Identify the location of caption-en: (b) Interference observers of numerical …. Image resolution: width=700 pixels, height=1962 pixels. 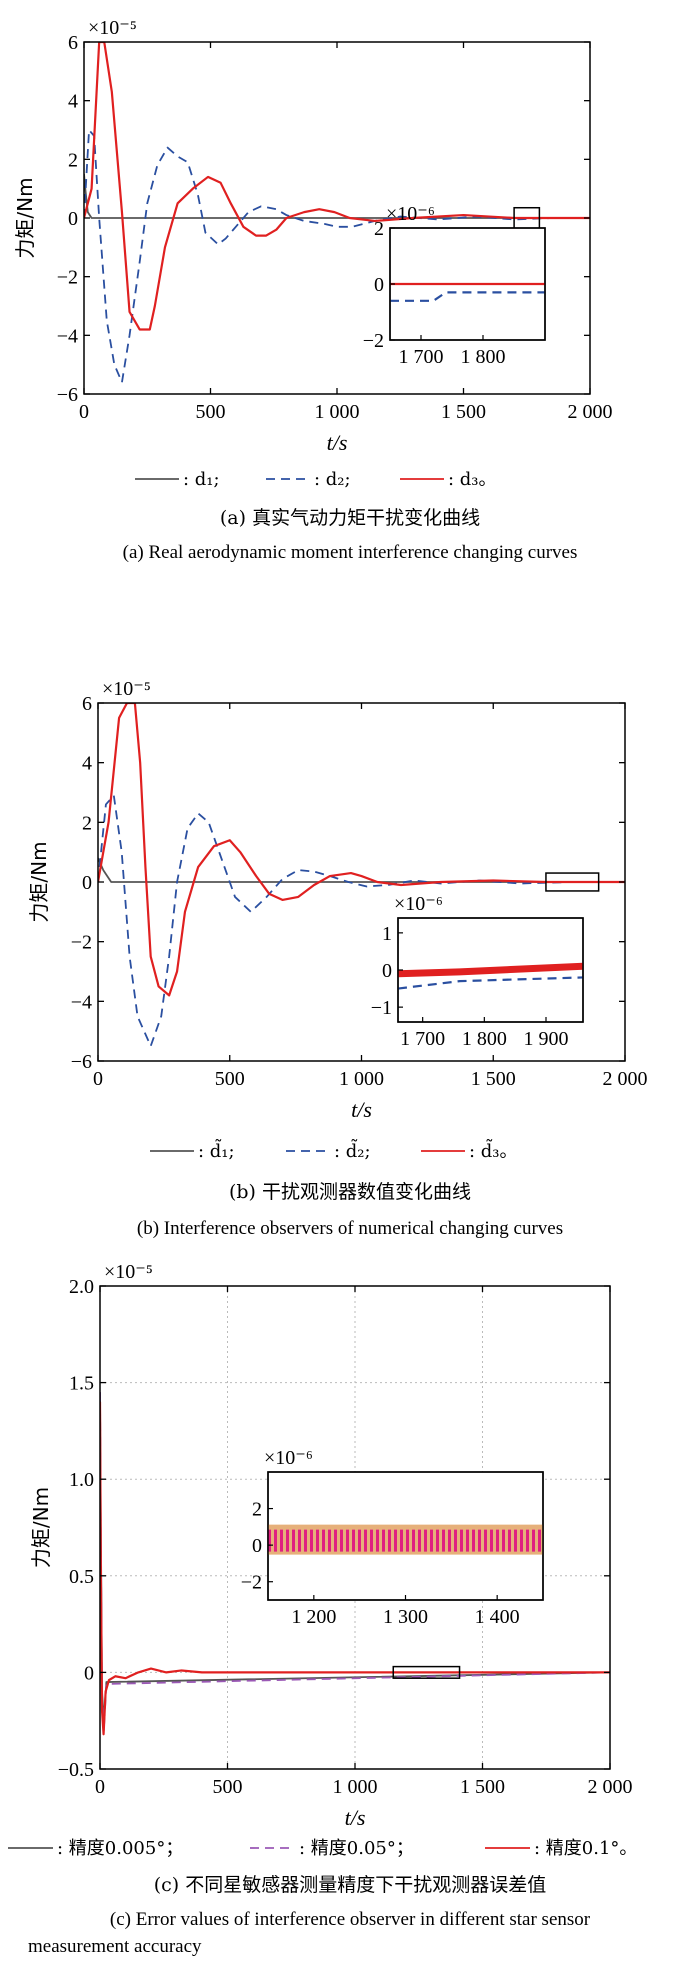
(350, 1228).